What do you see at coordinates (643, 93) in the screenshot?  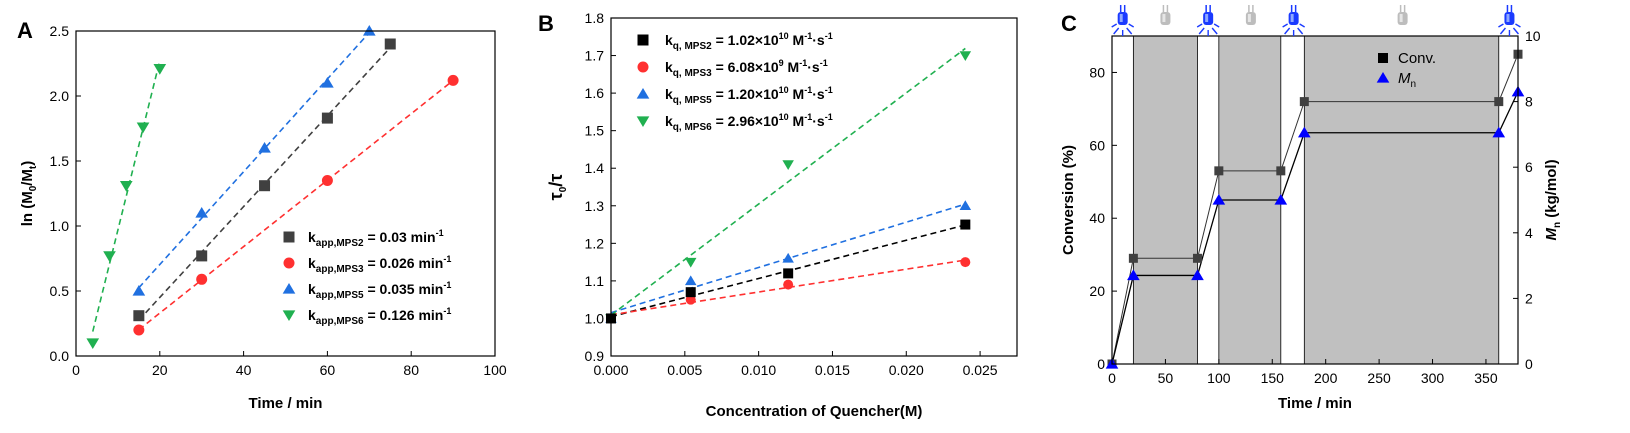 I see `legend-marker-mps5` at bounding box center [643, 93].